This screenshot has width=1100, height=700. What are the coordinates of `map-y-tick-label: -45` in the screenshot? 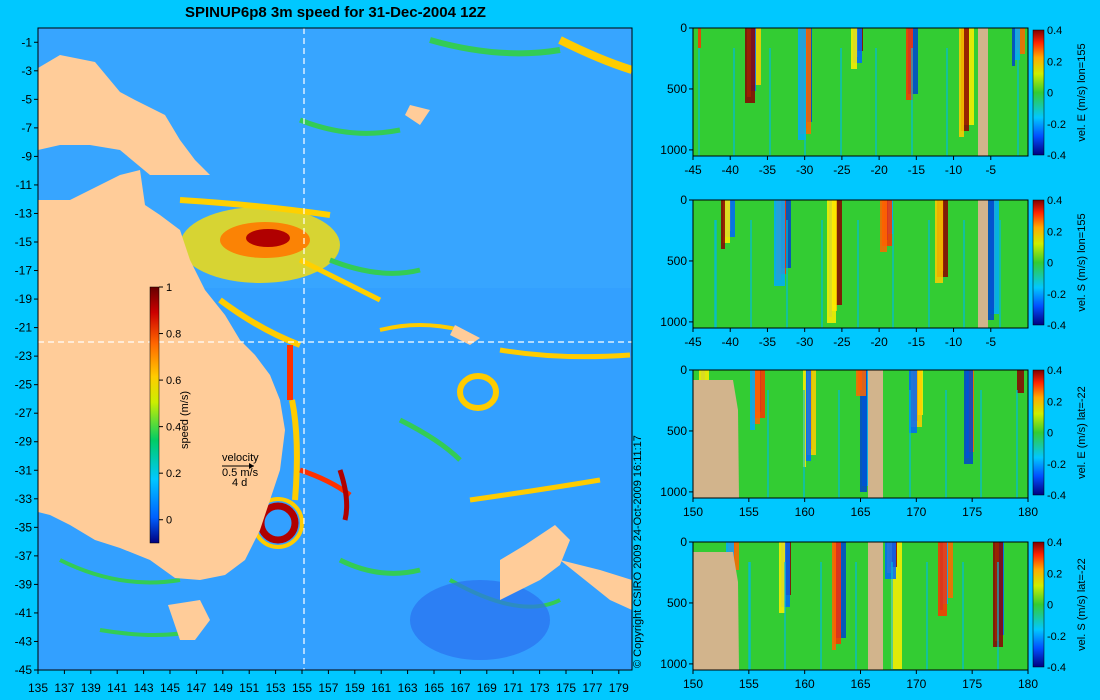 It's located at (24, 670).